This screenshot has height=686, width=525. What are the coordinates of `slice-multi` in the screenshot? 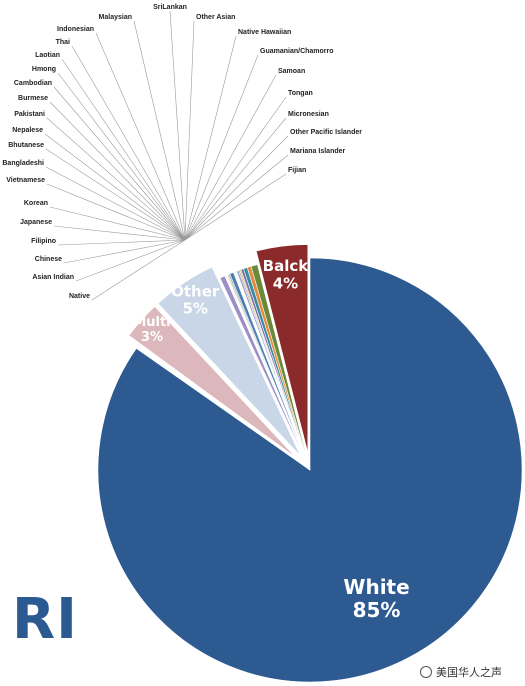 It's located at (214, 383).